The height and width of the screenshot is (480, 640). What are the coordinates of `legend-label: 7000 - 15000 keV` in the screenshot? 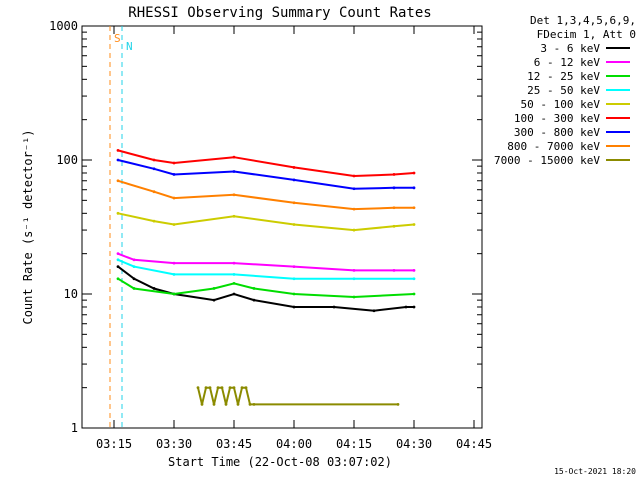 It's located at (547, 160).